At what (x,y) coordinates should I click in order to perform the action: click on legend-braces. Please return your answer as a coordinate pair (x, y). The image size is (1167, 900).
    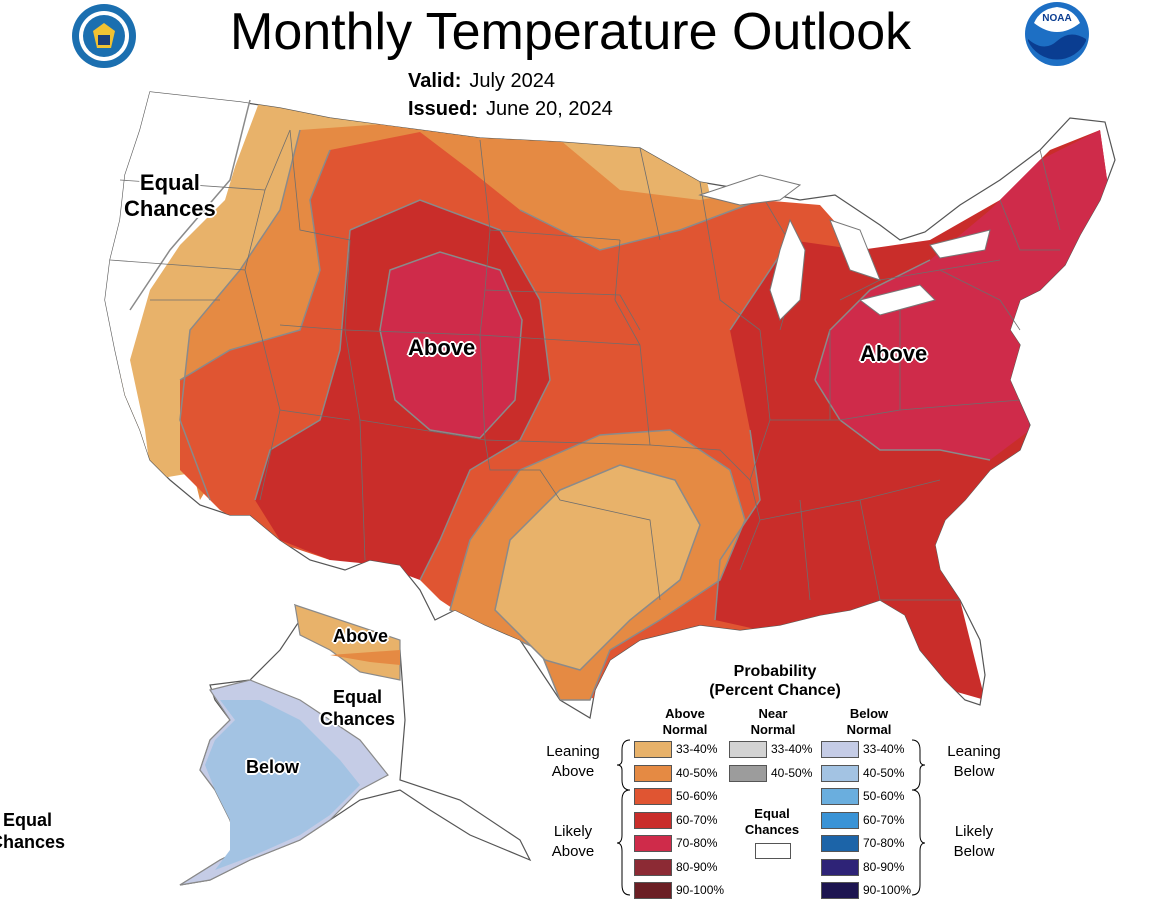
    Looking at the image, I should click on (771, 817).